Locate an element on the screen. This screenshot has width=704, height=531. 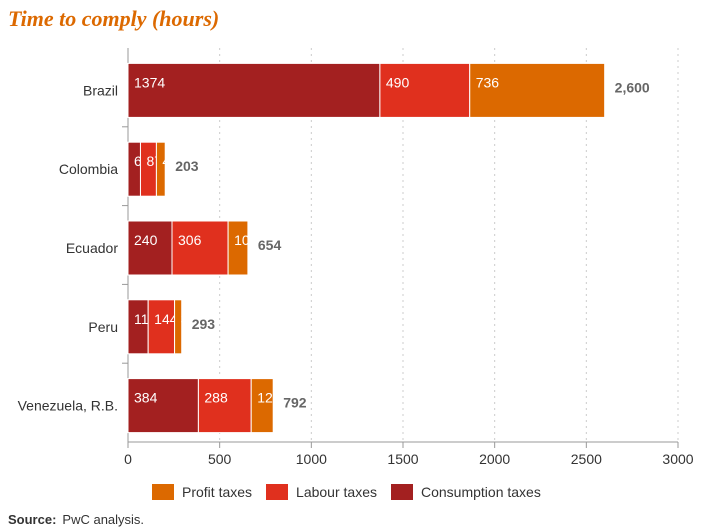
legend-label: Profit taxes is located at coordinates (217, 492).